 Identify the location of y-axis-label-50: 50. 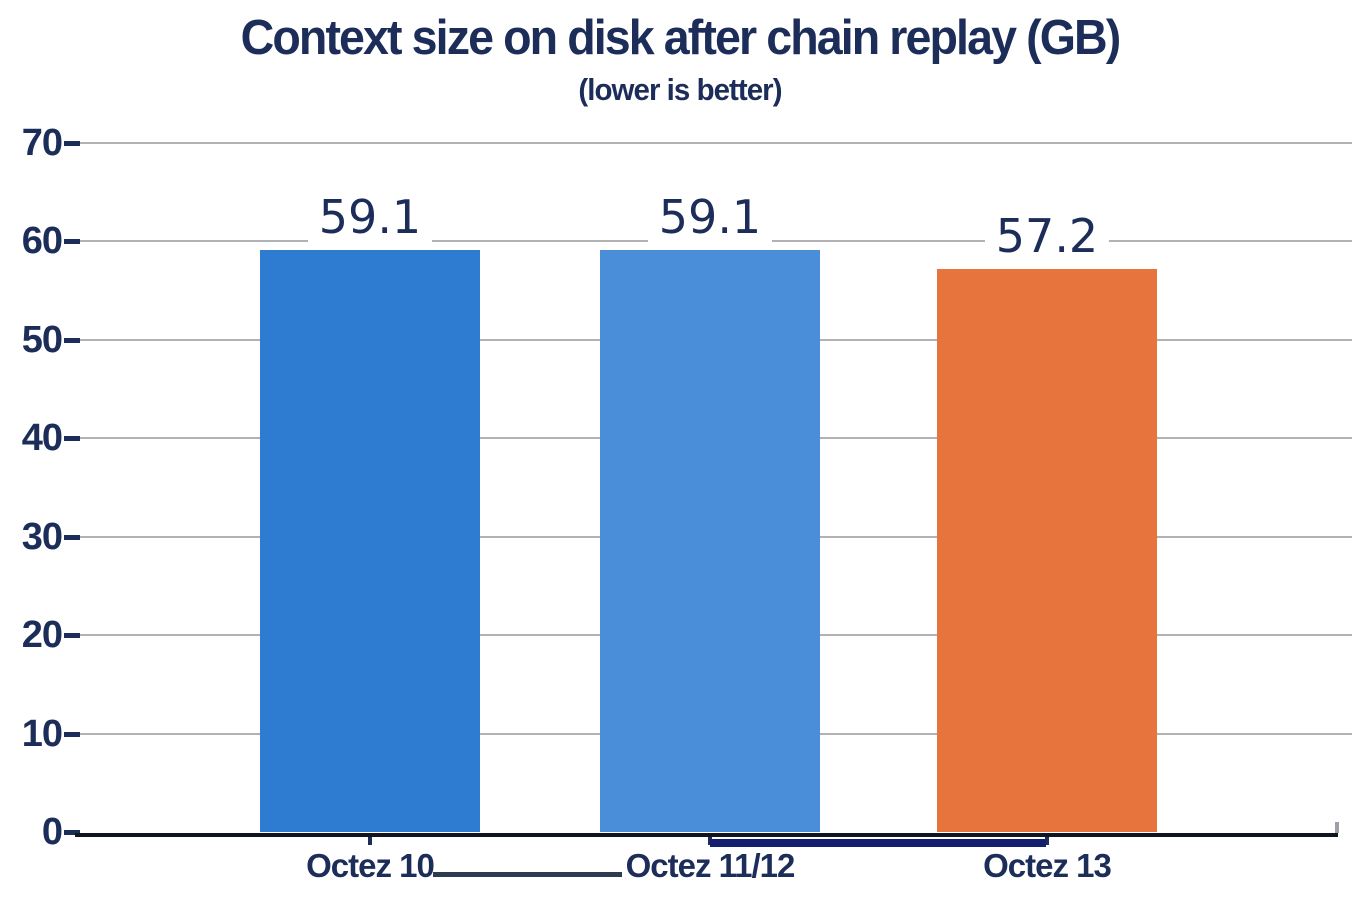
(42, 339).